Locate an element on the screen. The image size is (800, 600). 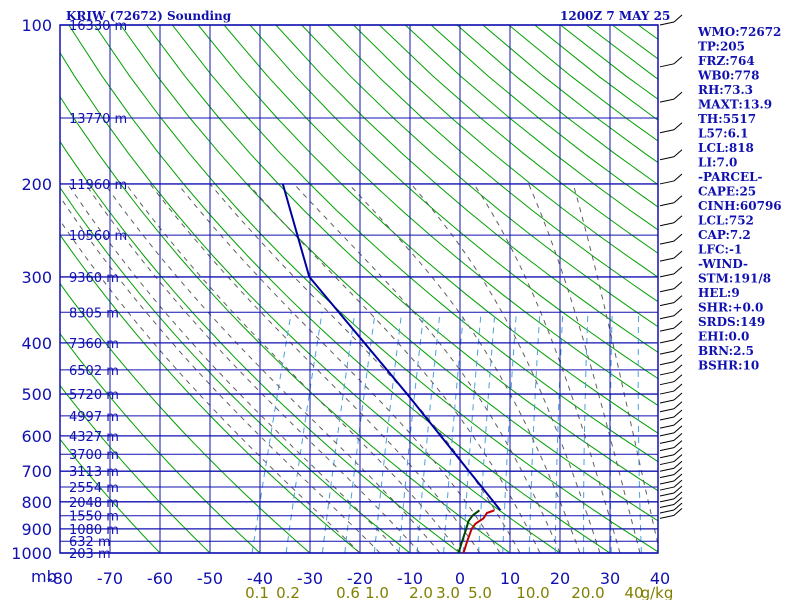
mixing-ratio-label: 1.0 is located at coordinates (377, 592).